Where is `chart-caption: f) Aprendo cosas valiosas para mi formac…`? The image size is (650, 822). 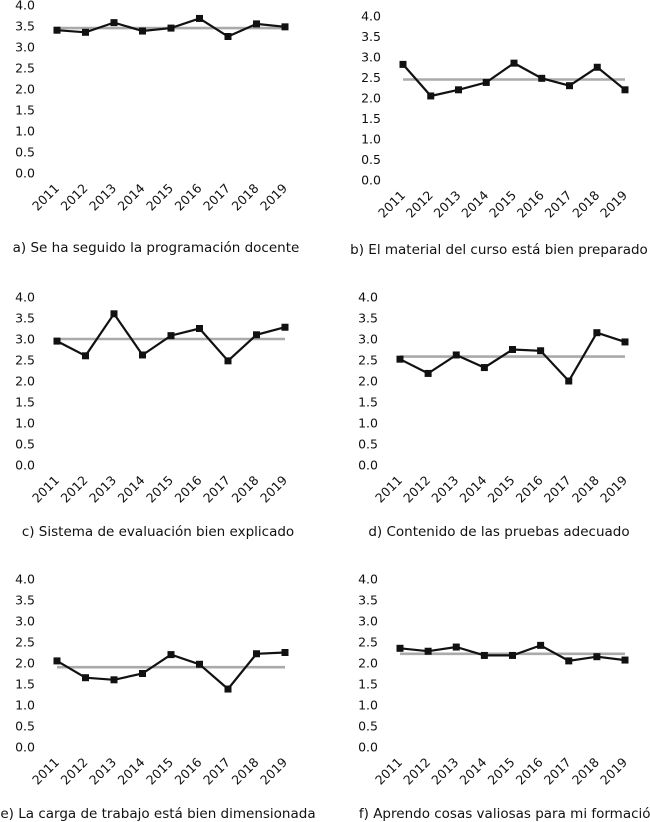 chart-caption: f) Aprendo cosas valiosas para mi formac… is located at coordinates (504, 814).